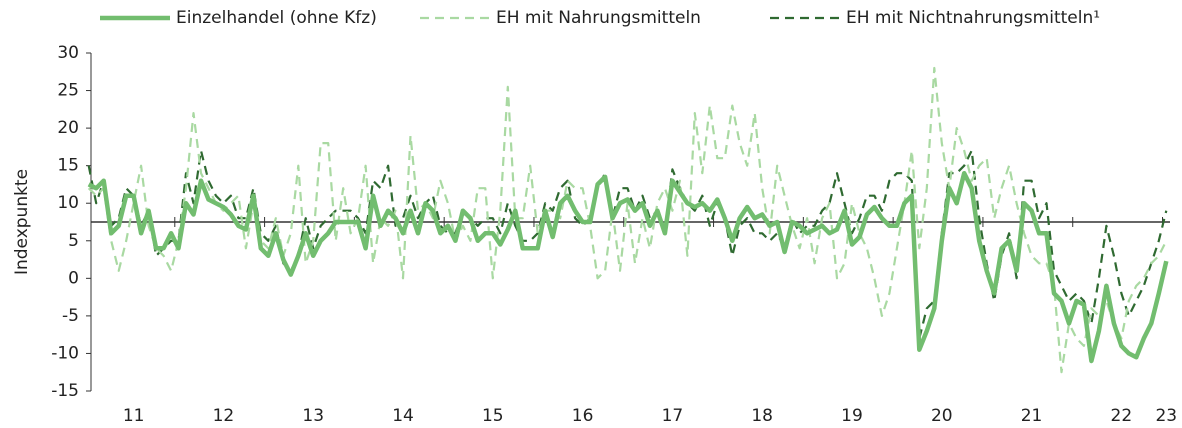 Image resolution: width=1182 pixels, height=428 pixels. Describe the element at coordinates (973, 18) in the screenshot. I see `legend-label: EH mit Nichtnahrungsmitteln¹` at that location.